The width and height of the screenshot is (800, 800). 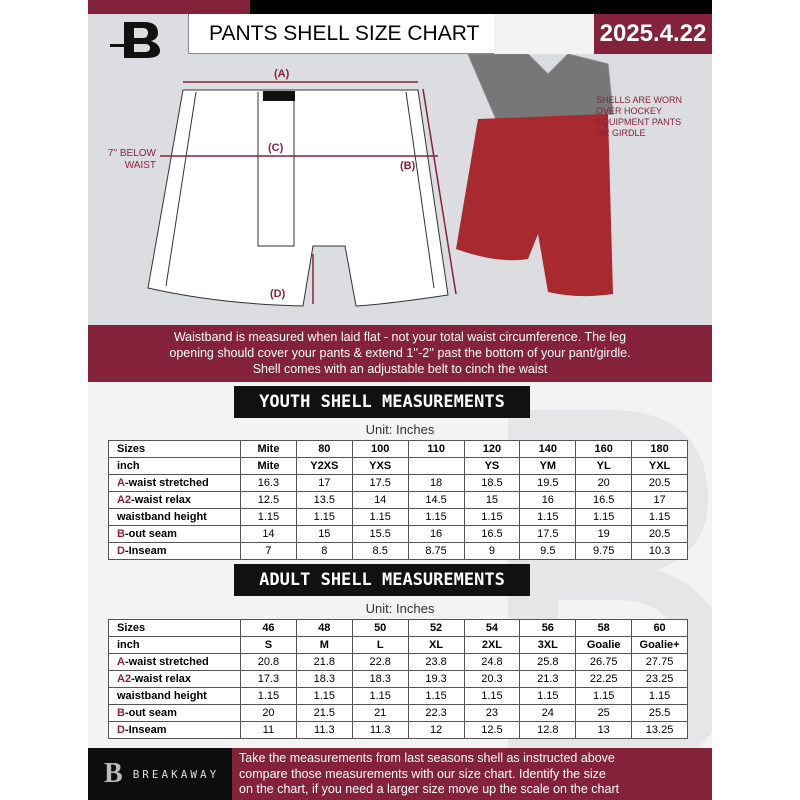 I want to click on table-cell: 7, so click(x=268, y=551).